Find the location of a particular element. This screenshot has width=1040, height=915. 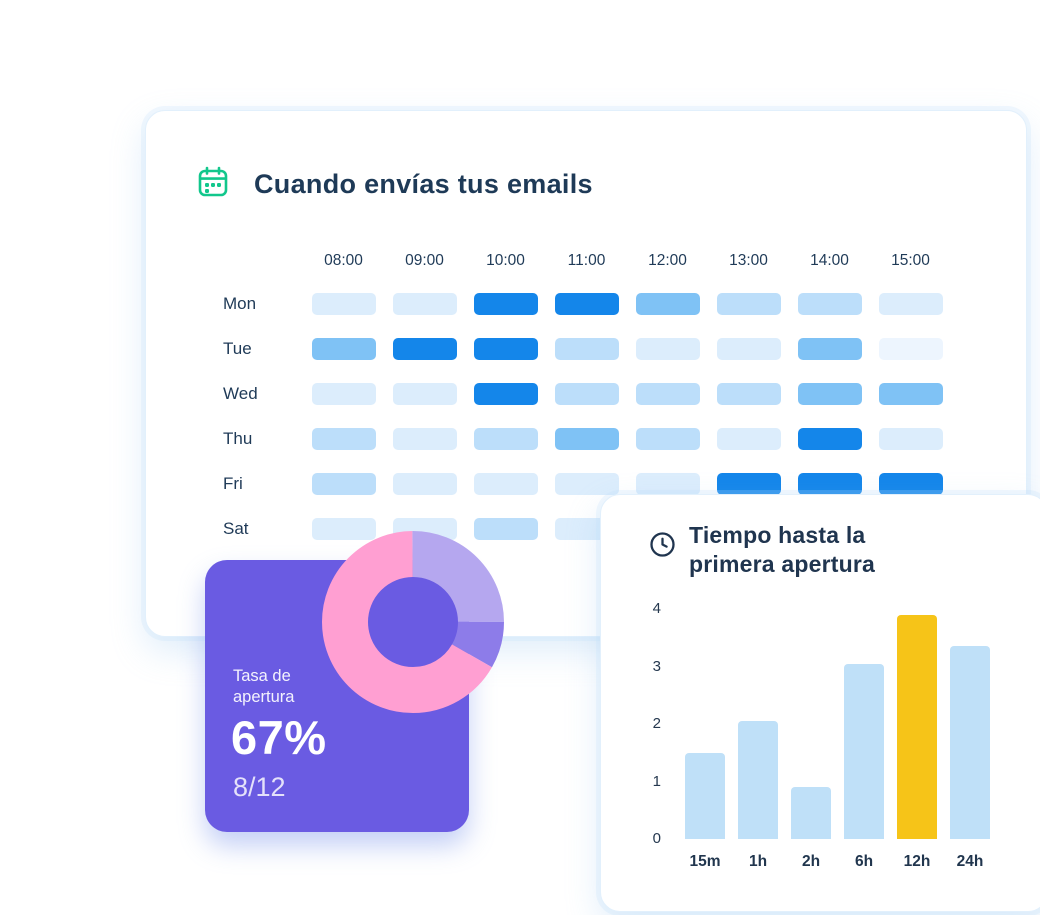

x-axis-label-1h: 1h is located at coordinates (758, 861).